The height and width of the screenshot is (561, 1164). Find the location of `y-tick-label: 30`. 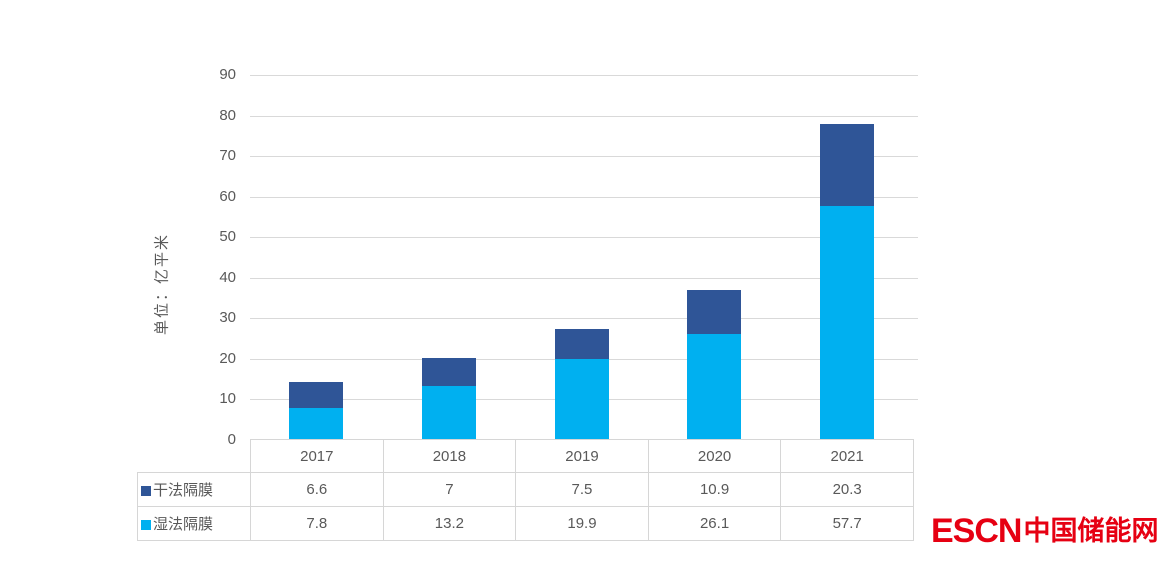

y-tick-label: 30 is located at coordinates (227, 318).